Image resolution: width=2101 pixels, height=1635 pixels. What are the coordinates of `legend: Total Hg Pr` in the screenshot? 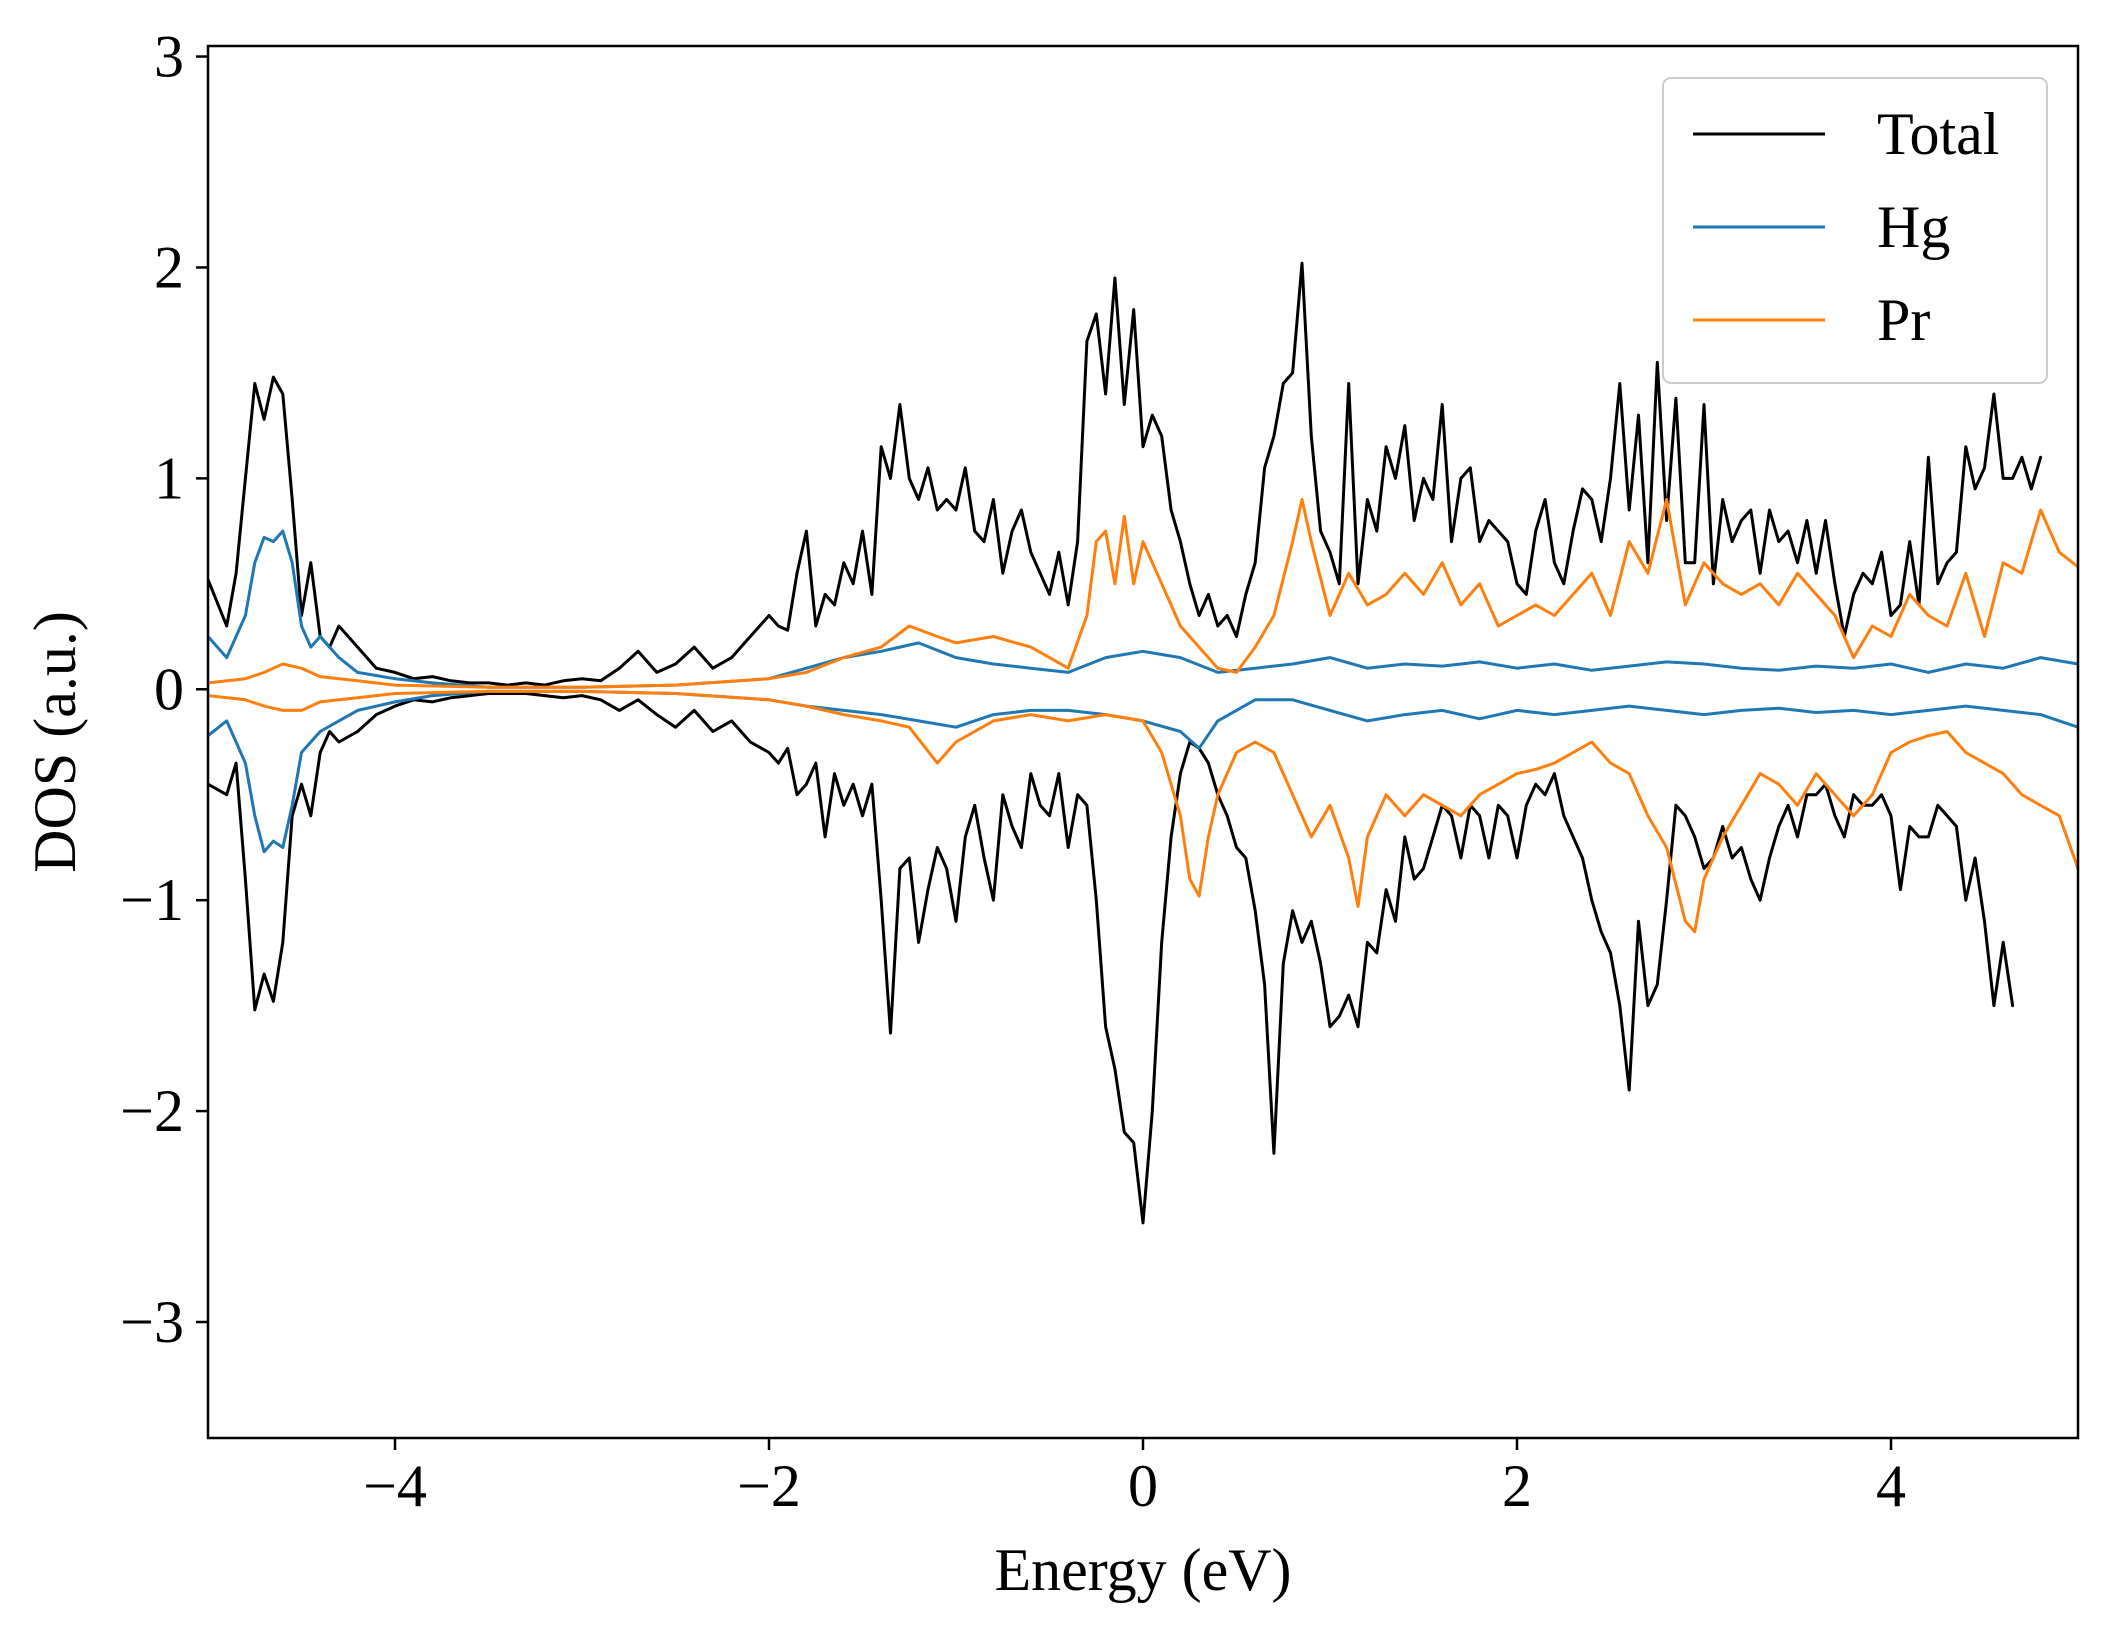 It's located at (1855, 230).